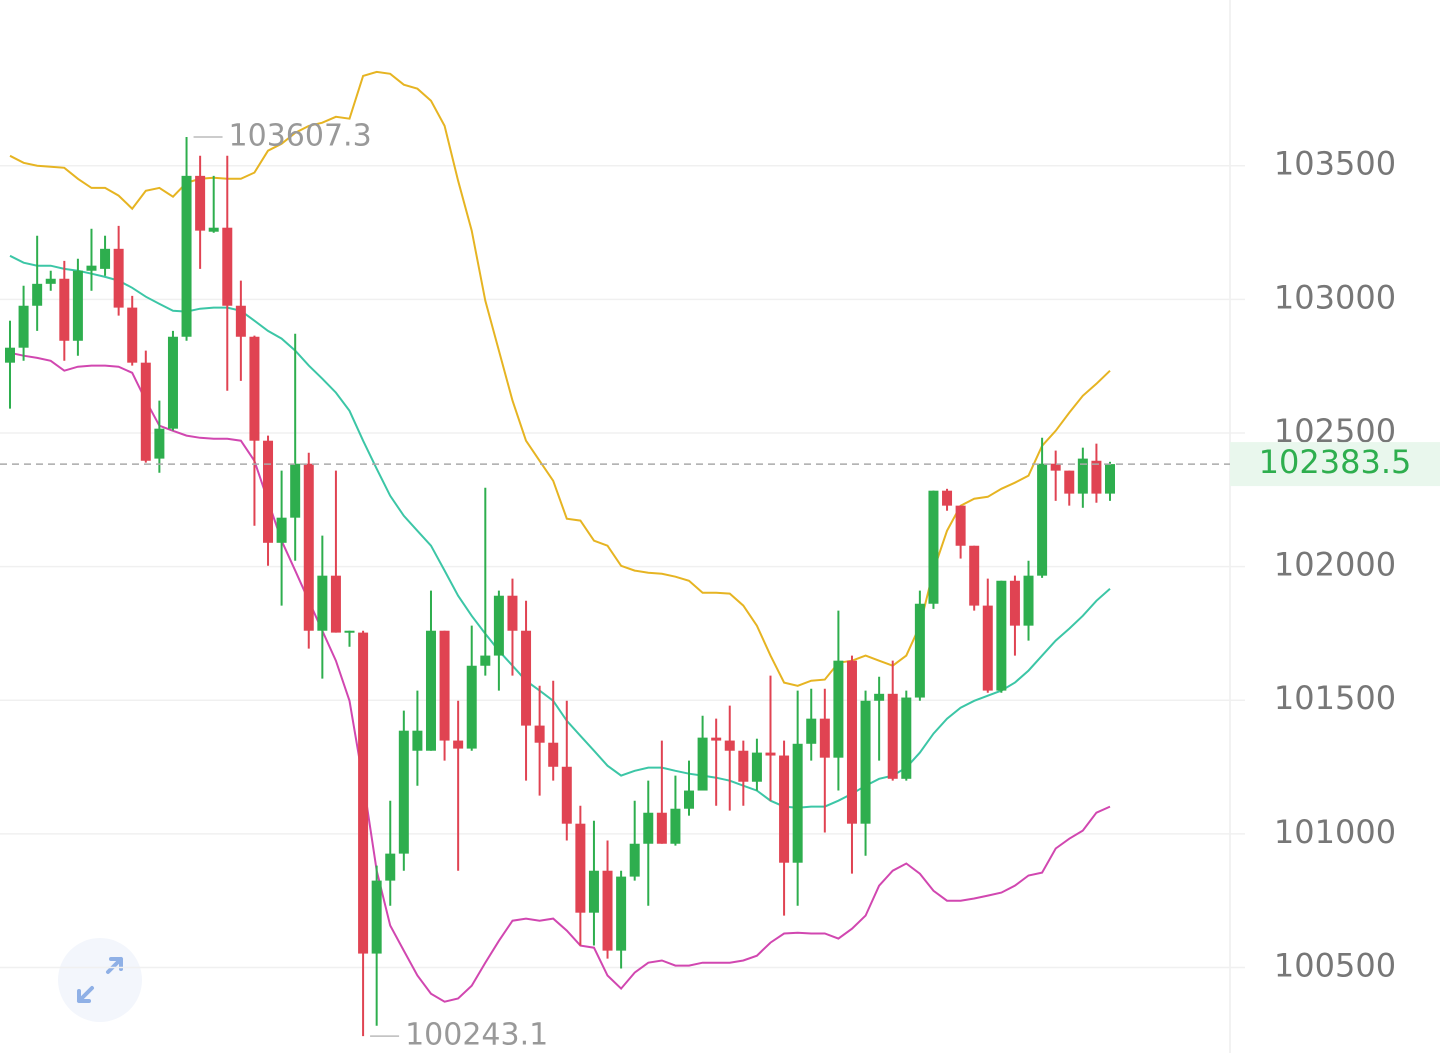  I want to click on last-price-label: 102383.5, so click(1335, 462).